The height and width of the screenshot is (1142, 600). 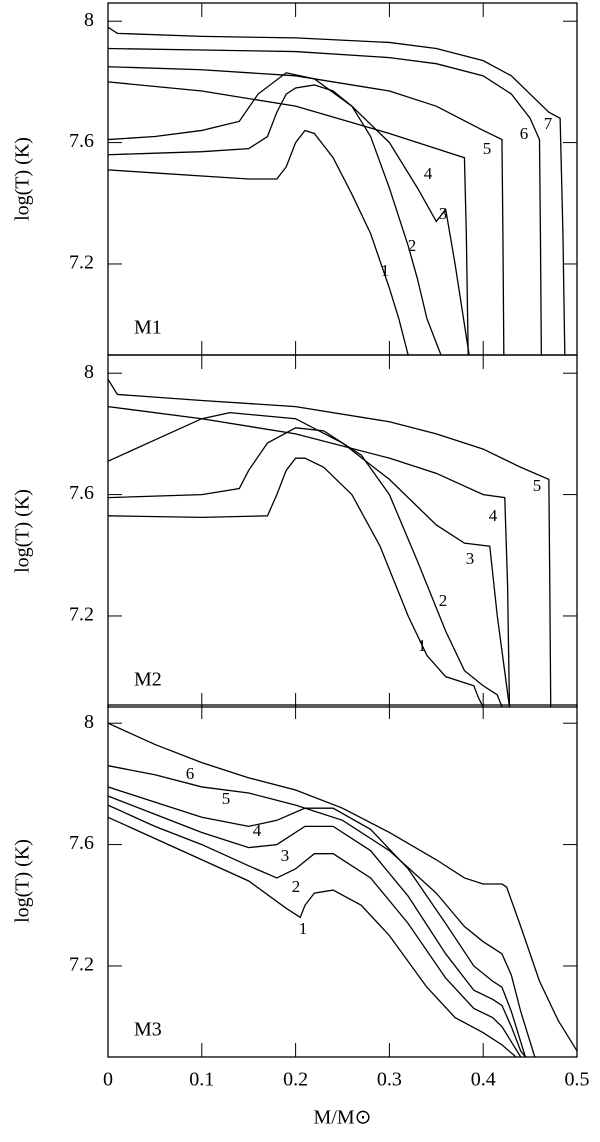 What do you see at coordinates (577, 1080) in the screenshot?
I see `x-tick-label: 0.5` at bounding box center [577, 1080].